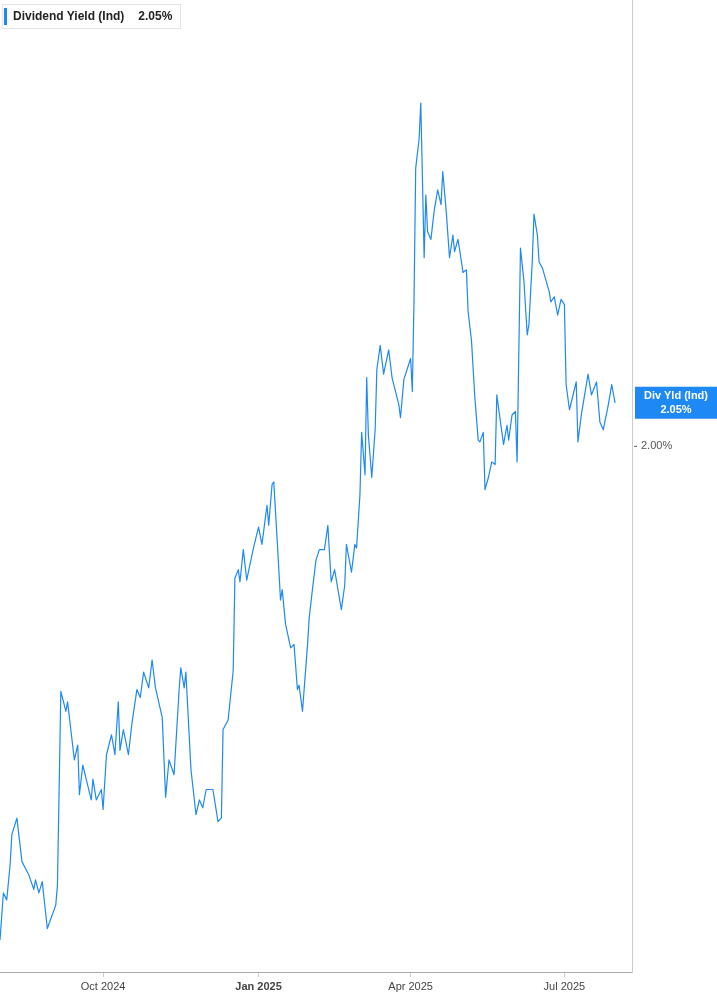 This screenshot has height=1005, width=717. I want to click on text: 2.00%, so click(657, 444).